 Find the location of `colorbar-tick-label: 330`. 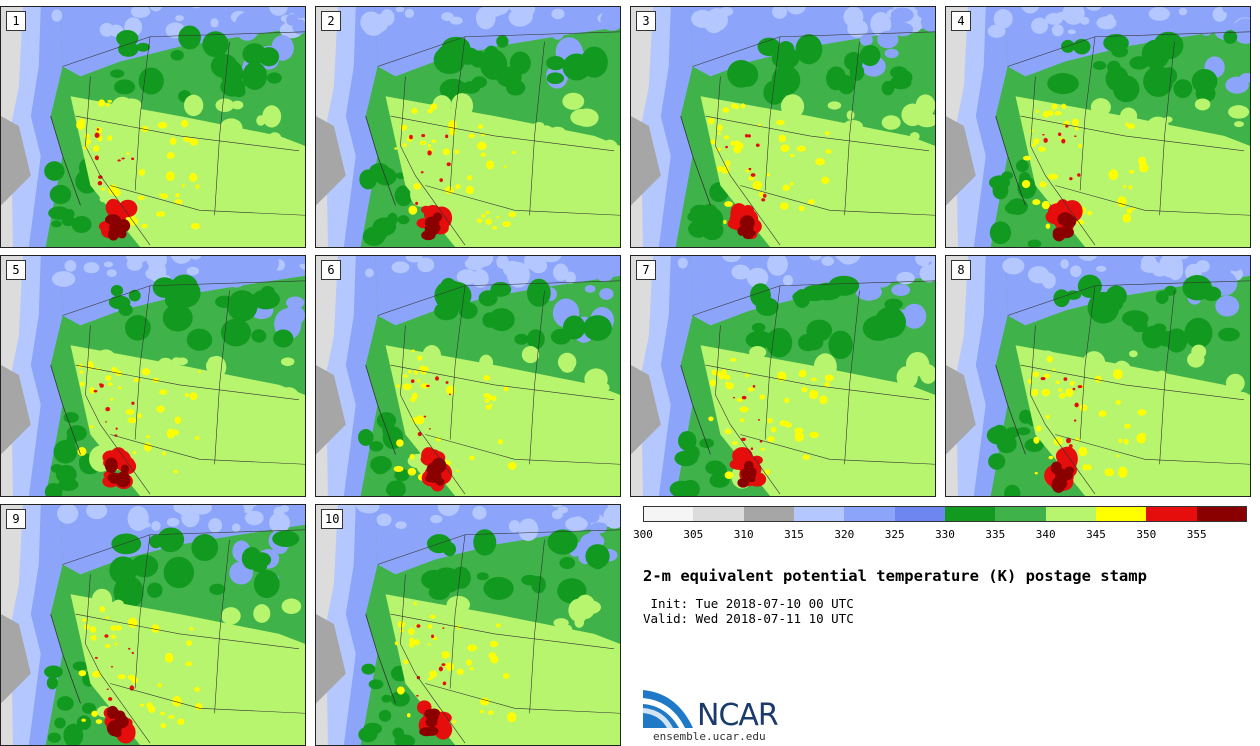

colorbar-tick-label: 330 is located at coordinates (945, 534).